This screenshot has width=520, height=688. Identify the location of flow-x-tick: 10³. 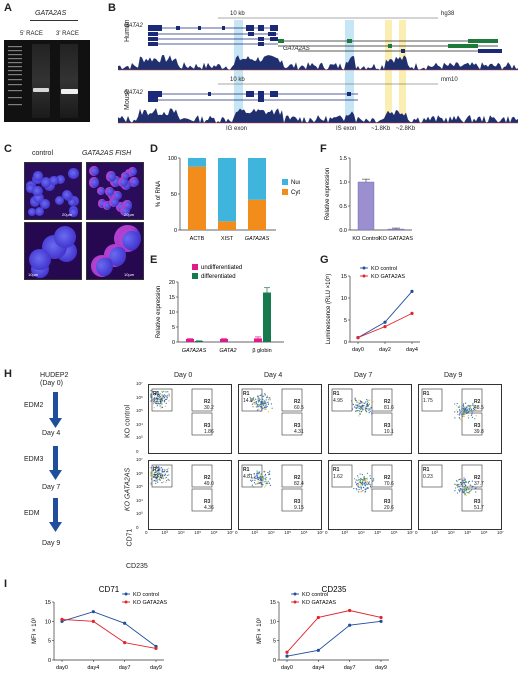
(254, 532).